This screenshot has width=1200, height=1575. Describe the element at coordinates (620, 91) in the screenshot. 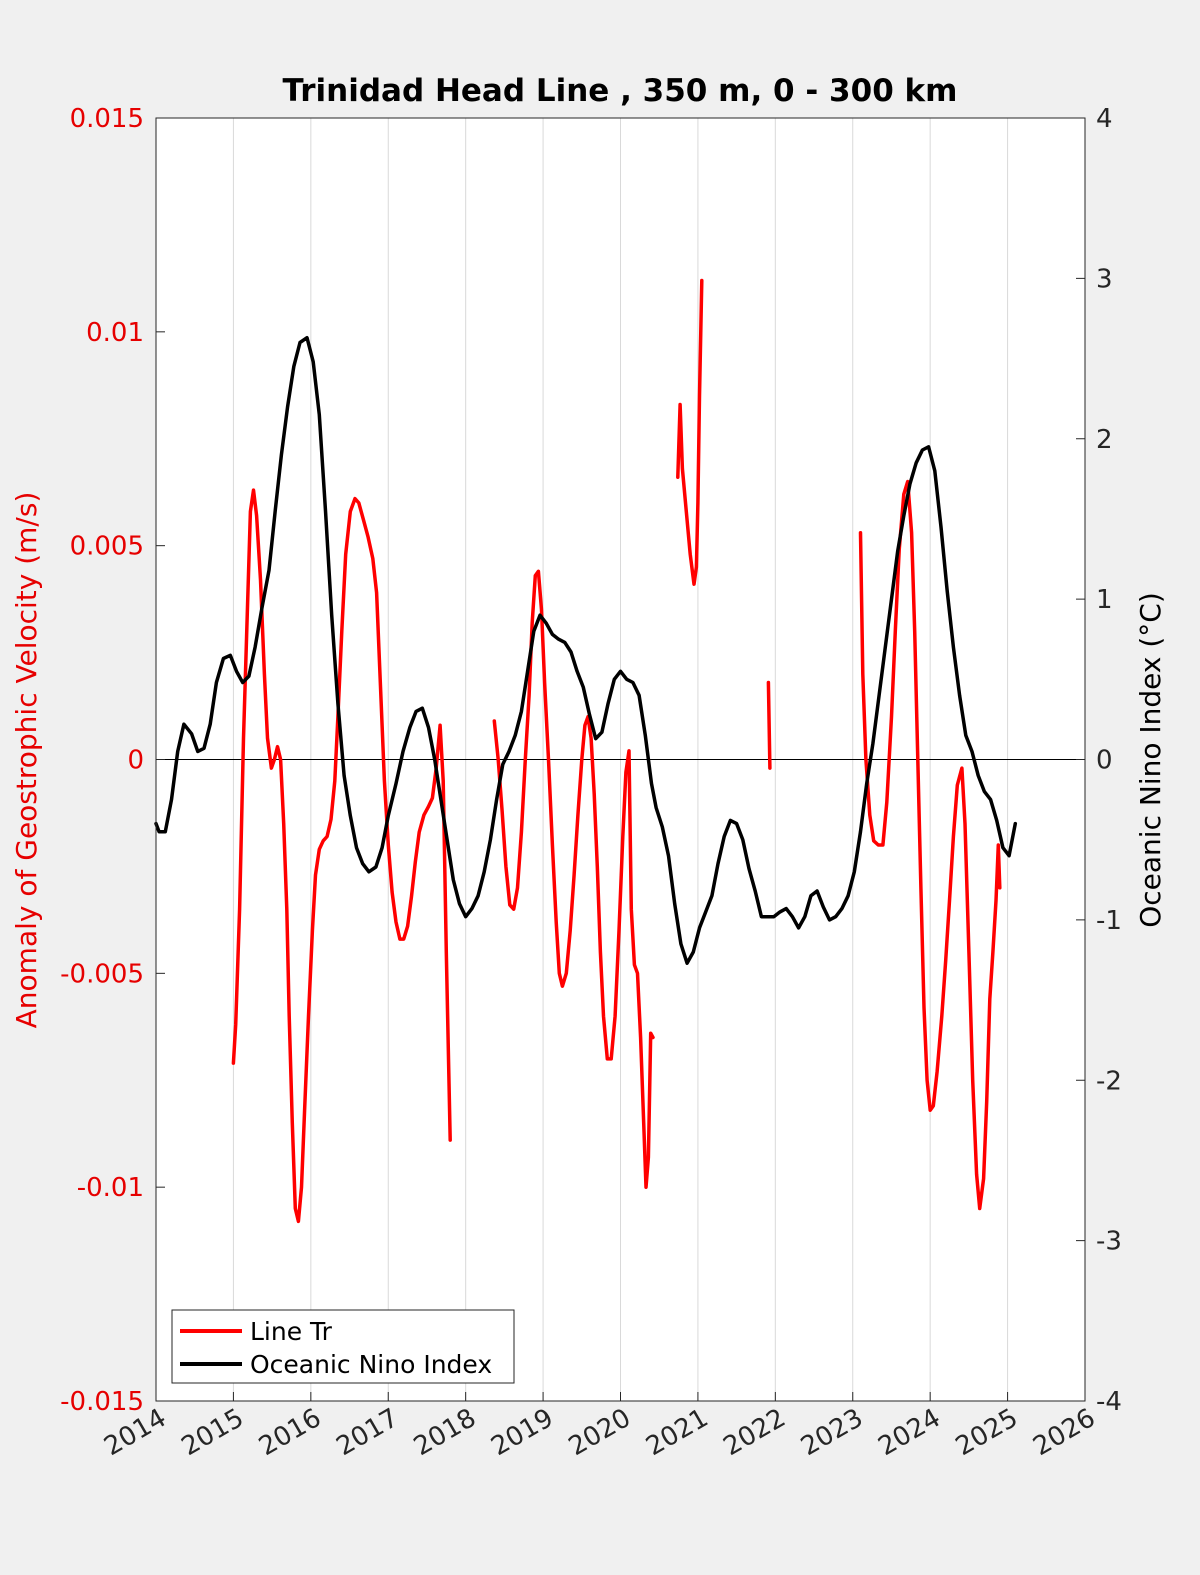

I see `chart-title: Trinidad Head Line , 350 m, 0 - 300 km` at that location.